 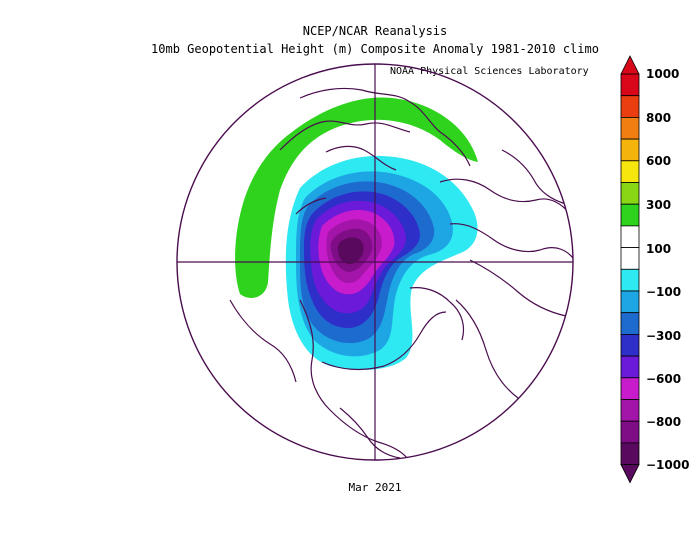 I want to click on colorbar-arrow-bottom, so click(x=630, y=474).